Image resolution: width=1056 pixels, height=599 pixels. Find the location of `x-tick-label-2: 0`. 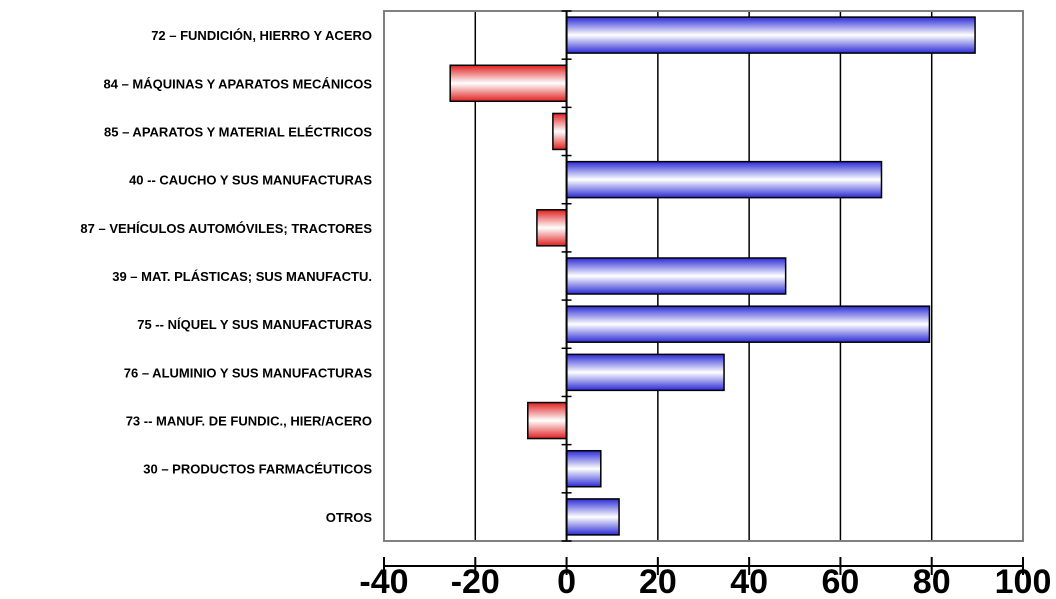

x-tick-label-2: 0 is located at coordinates (566, 581).